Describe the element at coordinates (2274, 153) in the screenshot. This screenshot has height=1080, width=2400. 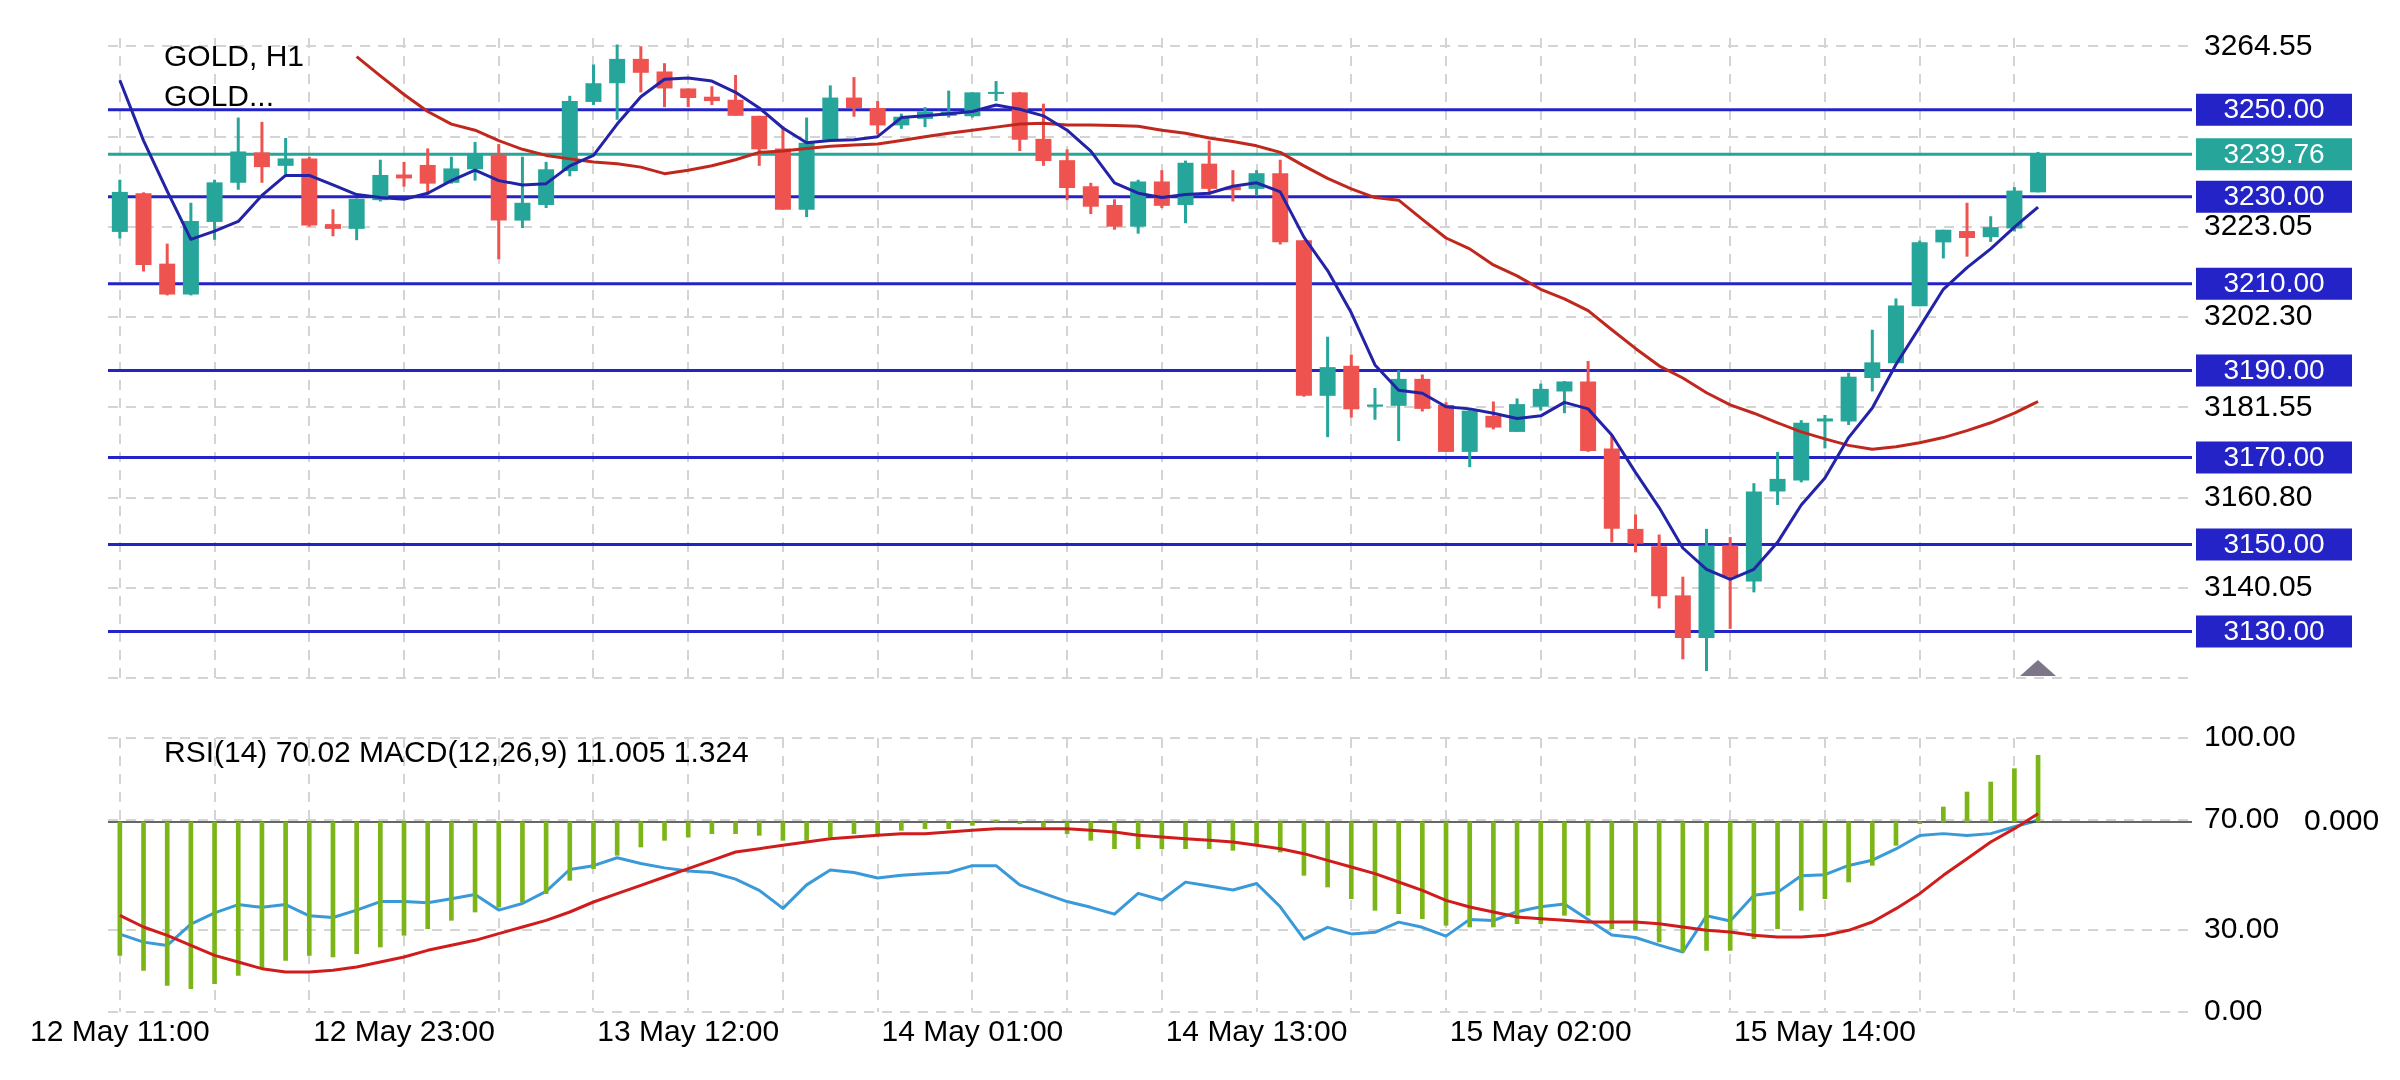
I see `ref-line-label: 3239.76` at that location.